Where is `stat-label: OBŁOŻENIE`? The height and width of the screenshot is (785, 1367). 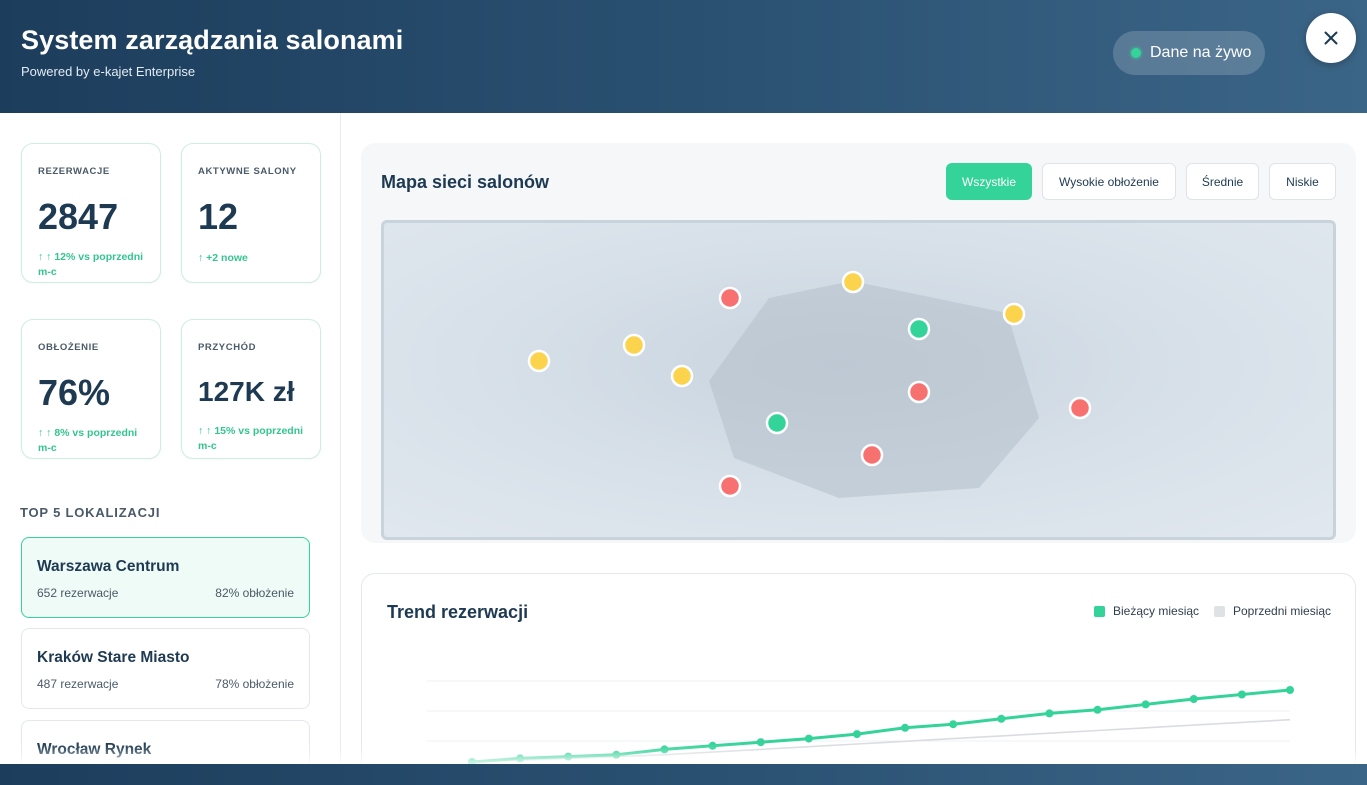 stat-label: OBŁOŻENIE is located at coordinates (68, 347).